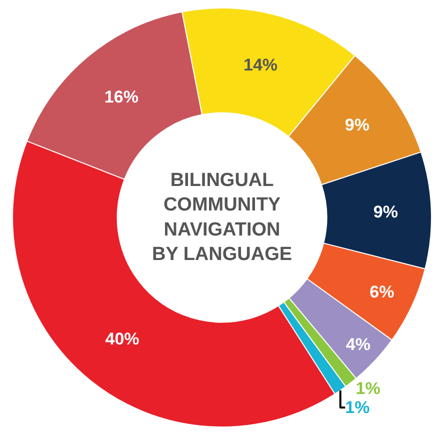  I want to click on data-label: 6%, so click(382, 292).